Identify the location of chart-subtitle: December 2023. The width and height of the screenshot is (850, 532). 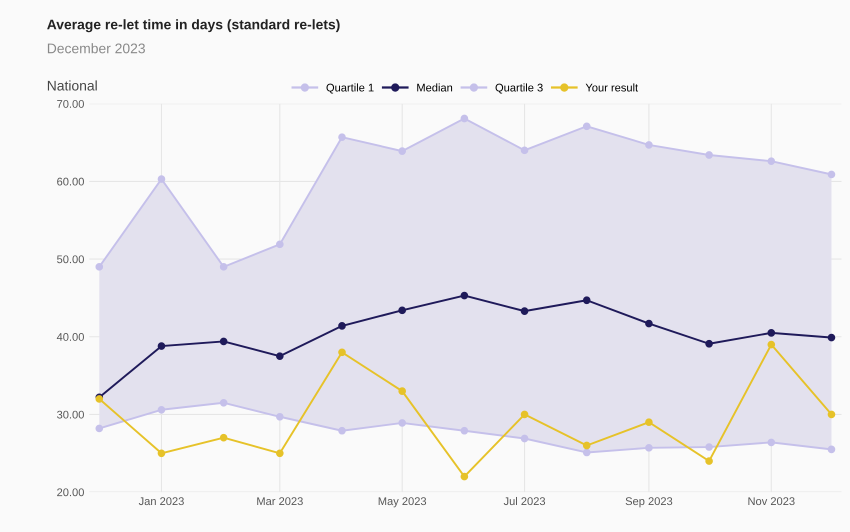
(96, 48).